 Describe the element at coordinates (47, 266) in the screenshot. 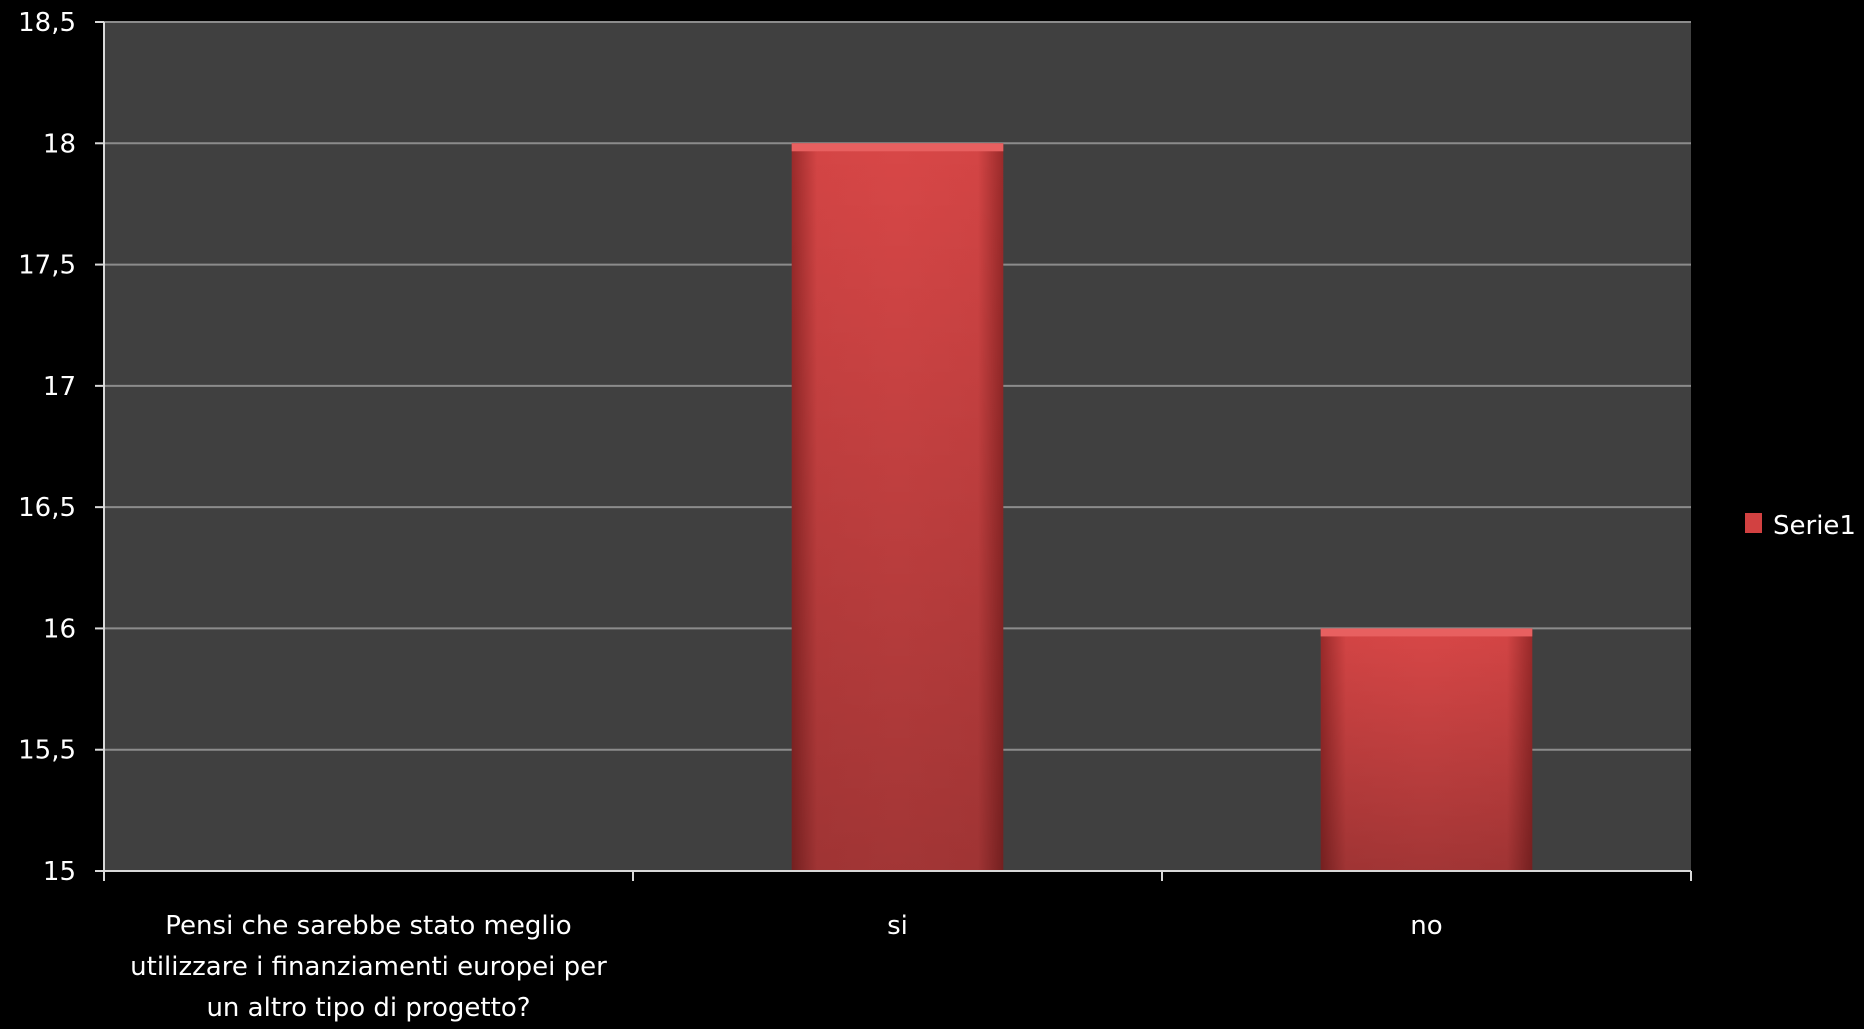

I see `y-tick-label: 17,5` at that location.